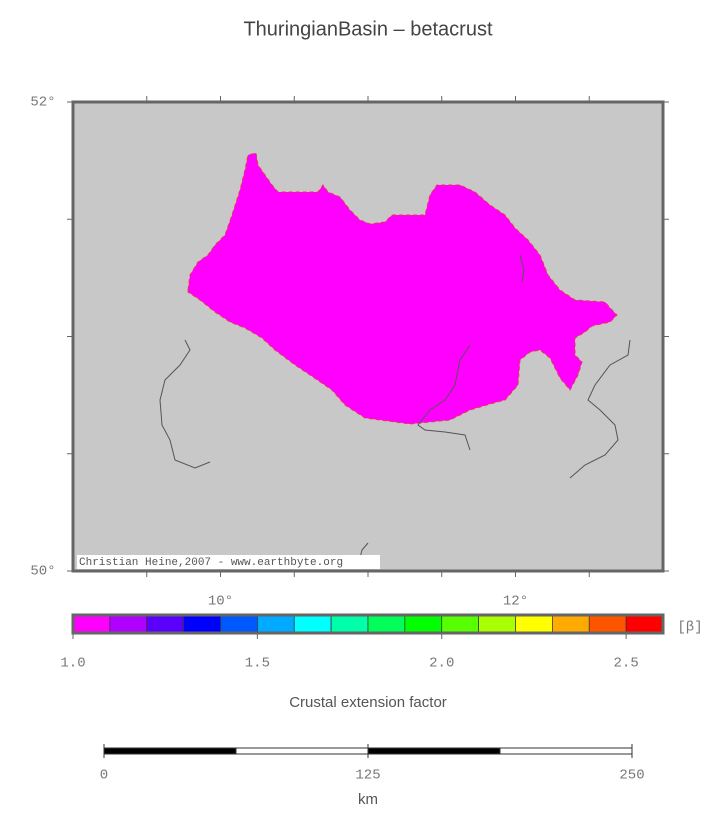 The height and width of the screenshot is (825, 720). Describe the element at coordinates (211, 563) in the screenshot. I see `credit: Christian Heine,2007 - www.earthbyte.org` at that location.